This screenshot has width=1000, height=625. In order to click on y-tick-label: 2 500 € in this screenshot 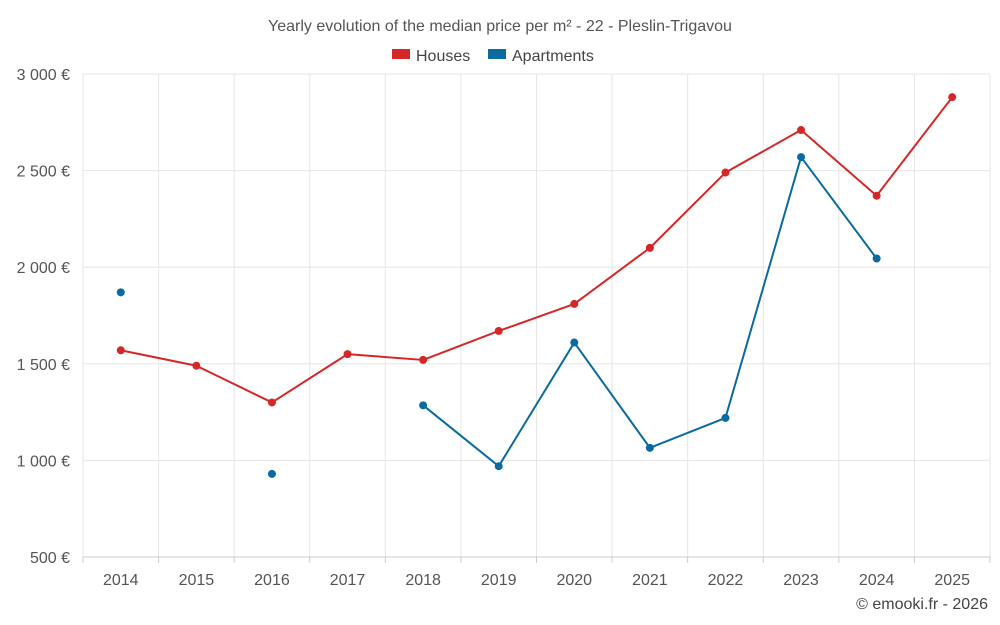, I will do `click(43, 172)`.